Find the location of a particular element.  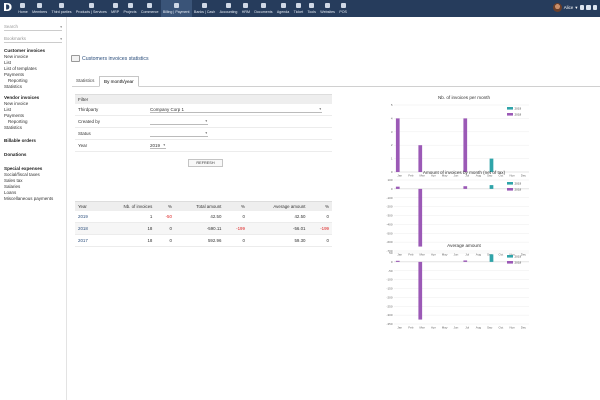

user-name: Alice is located at coordinates (568, 7).